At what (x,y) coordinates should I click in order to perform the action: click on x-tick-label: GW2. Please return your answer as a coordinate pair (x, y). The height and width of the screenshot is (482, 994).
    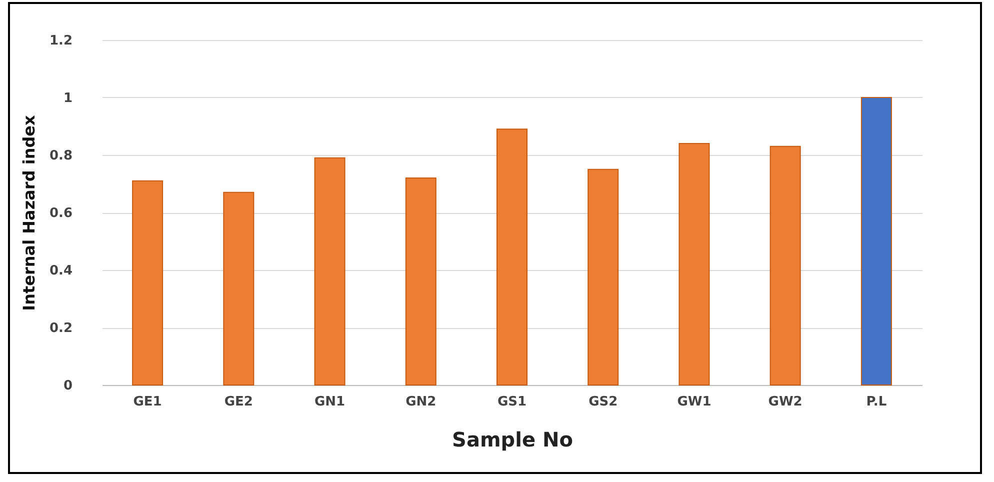
    Looking at the image, I should click on (785, 402).